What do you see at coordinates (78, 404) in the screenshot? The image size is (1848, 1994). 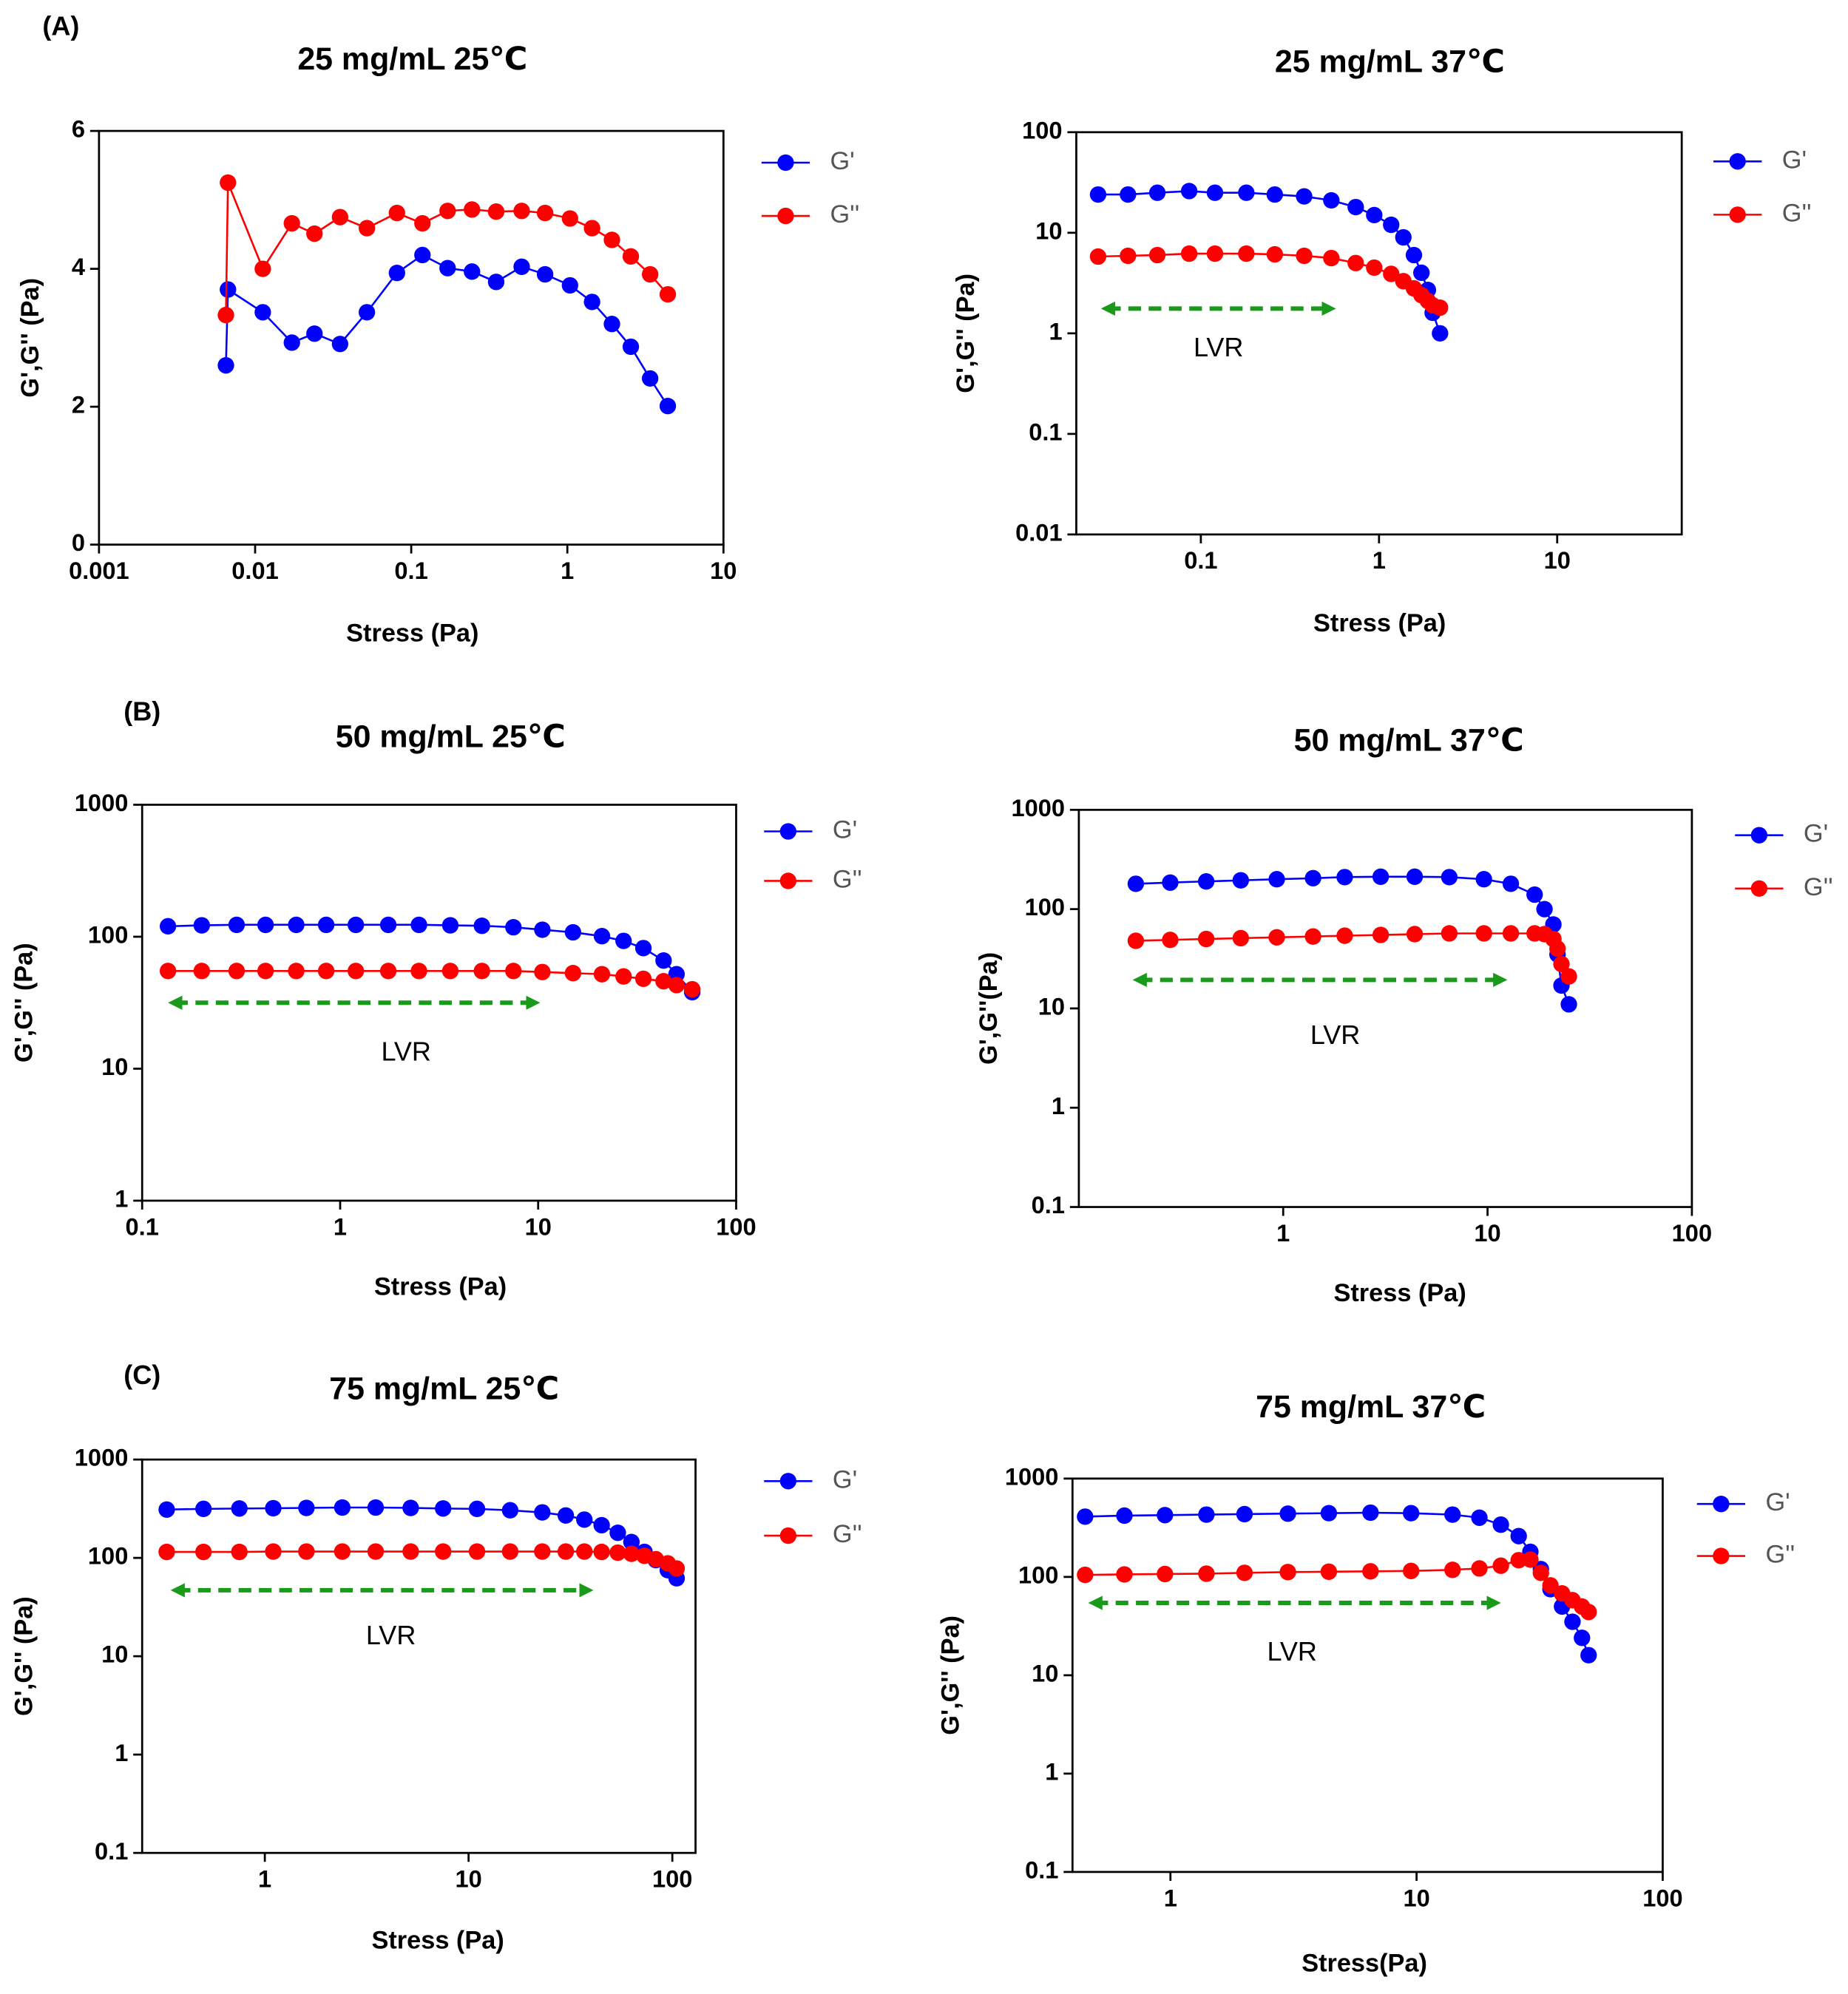 I see `y-tick-label: 2` at bounding box center [78, 404].